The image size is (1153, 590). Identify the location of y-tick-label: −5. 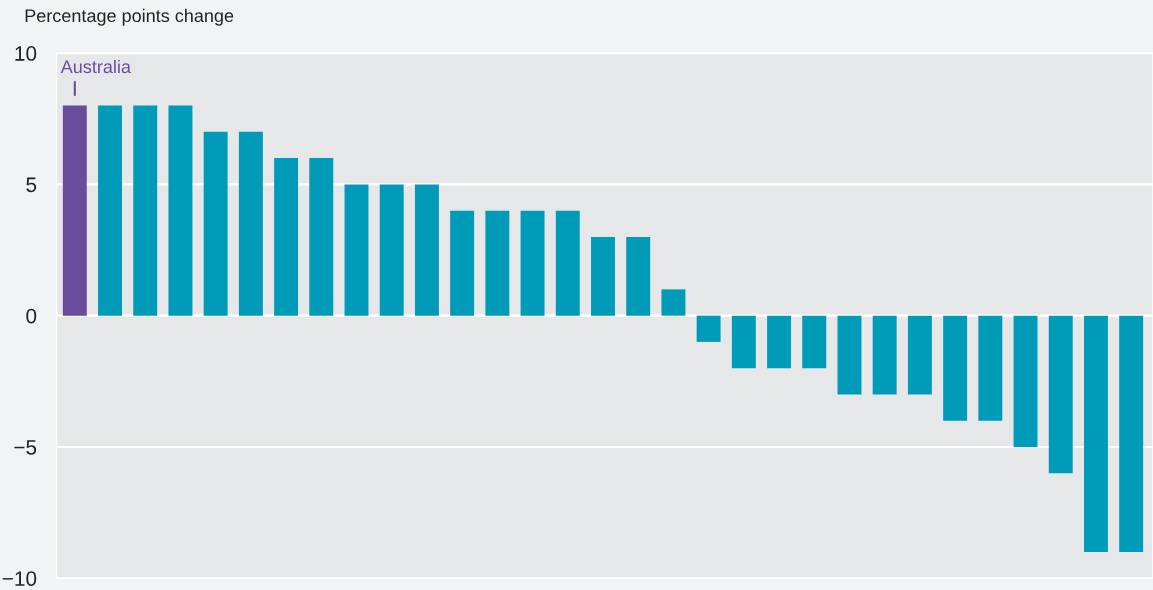
(25, 447).